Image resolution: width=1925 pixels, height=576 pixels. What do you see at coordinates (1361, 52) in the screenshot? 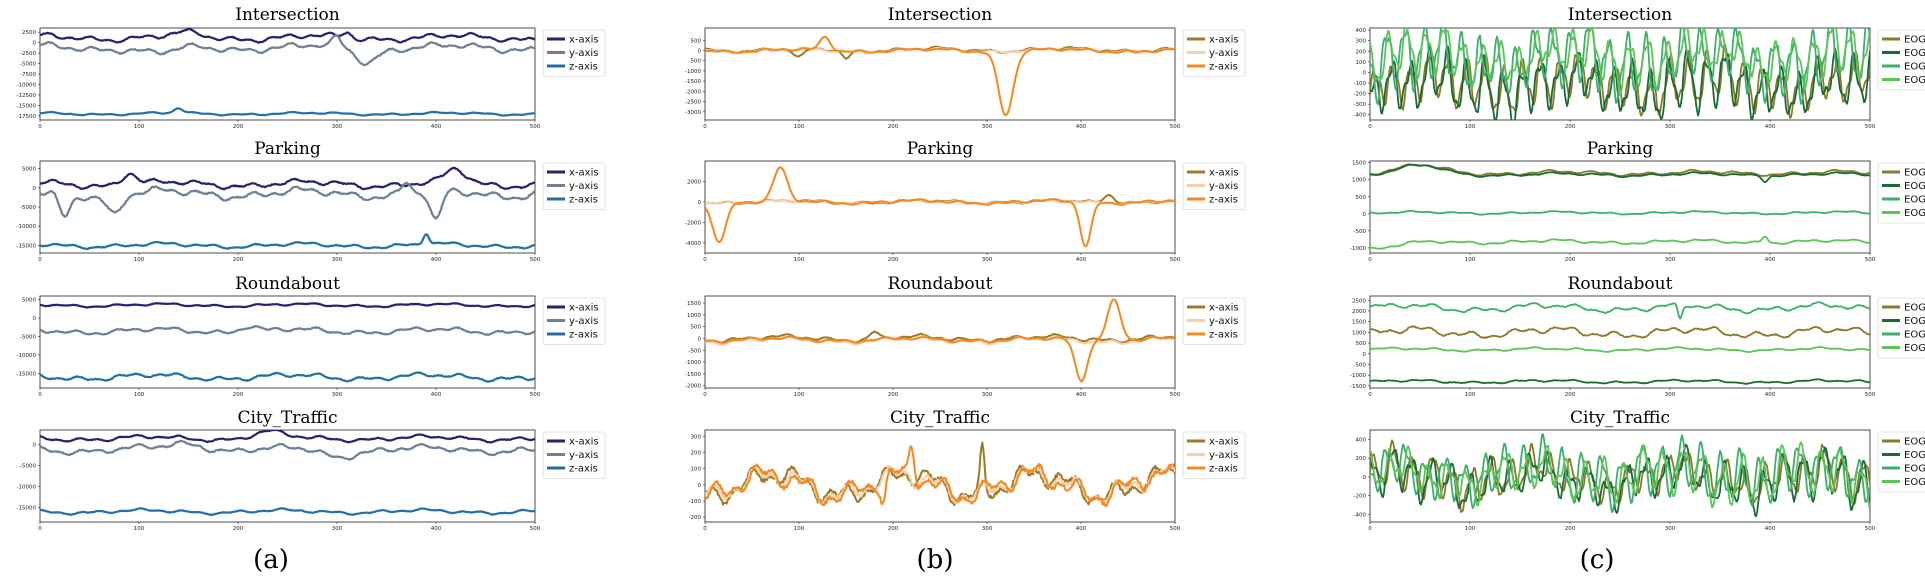
I see `y-tick-label: 200` at bounding box center [1361, 52].